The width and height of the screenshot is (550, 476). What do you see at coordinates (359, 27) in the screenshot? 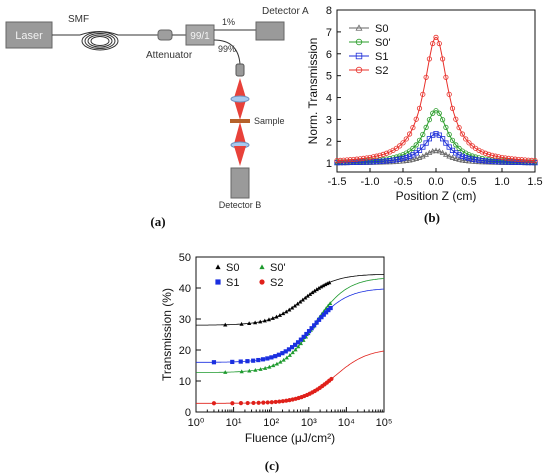
I see `legend-marker` at bounding box center [359, 27].